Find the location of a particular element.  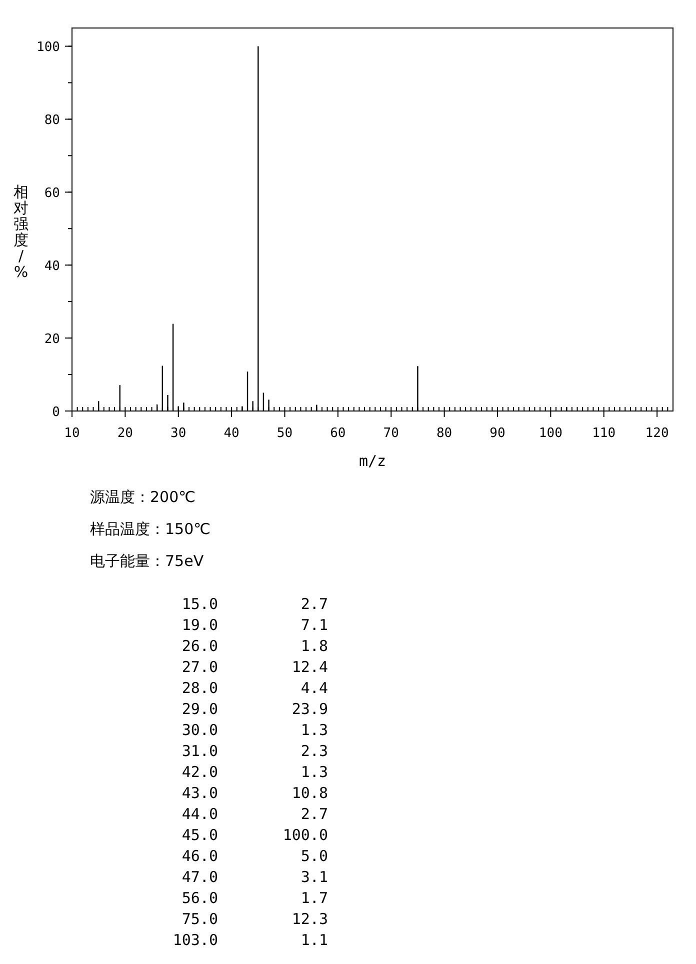

text: 12.3 is located at coordinates (310, 919).